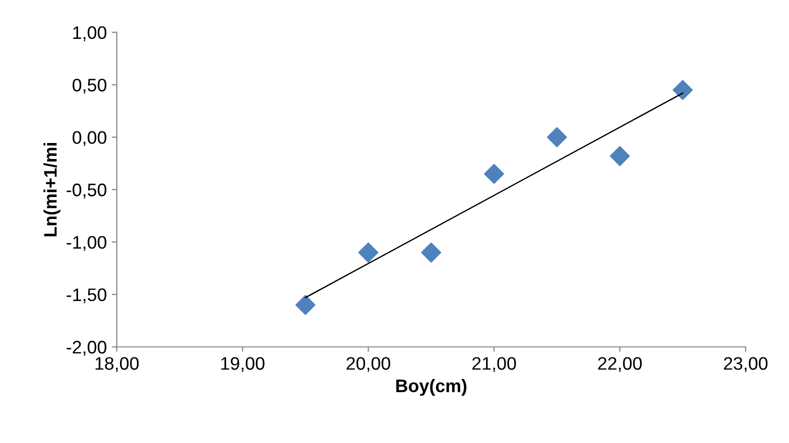 This screenshot has width=789, height=443. I want to click on y-tick-label: 1,00, so click(89, 34).